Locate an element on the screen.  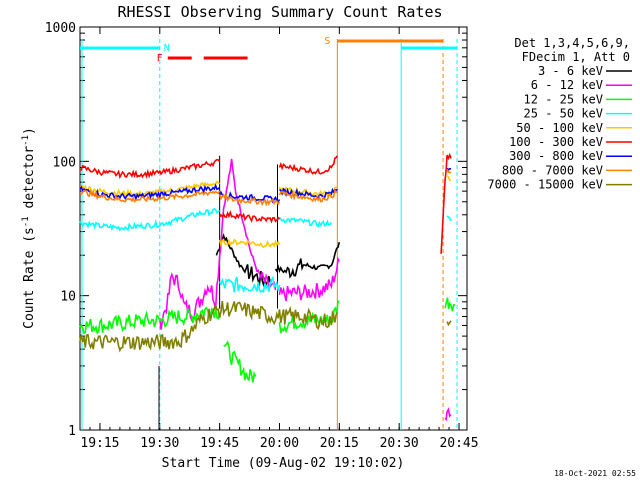
series-line-0-seg2 is located at coordinates (307, 260).